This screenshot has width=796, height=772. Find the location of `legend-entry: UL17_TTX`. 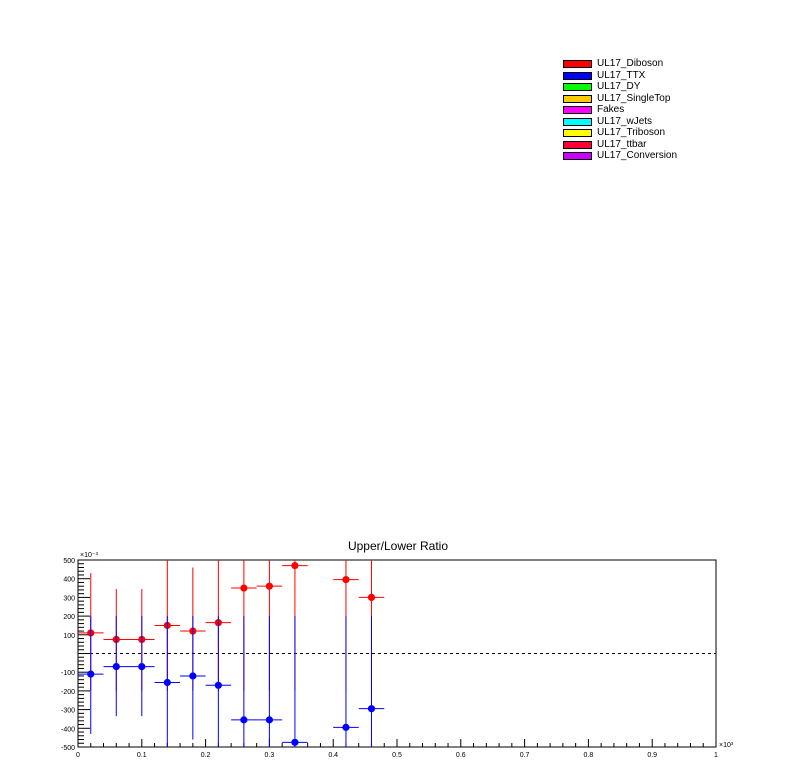

legend-entry: UL17_TTX is located at coordinates (622, 76).